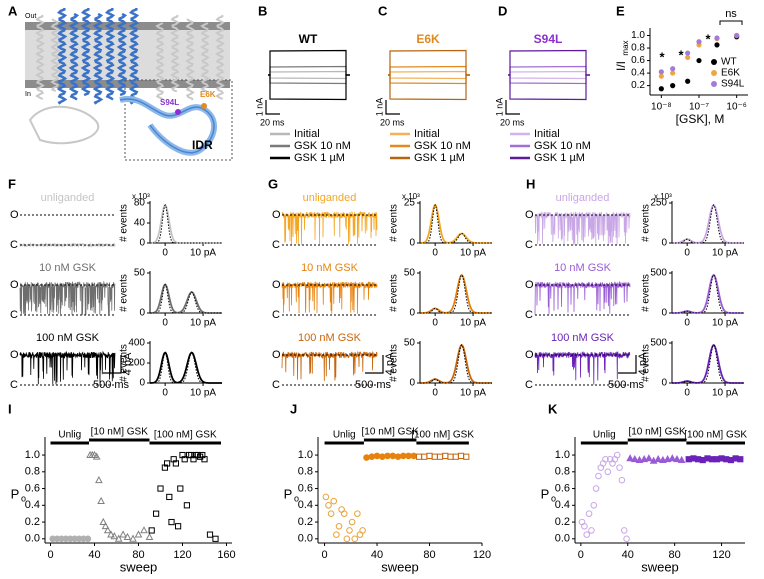  What do you see at coordinates (273, 183) in the screenshot?
I see `panel-label: G` at bounding box center [273, 183].